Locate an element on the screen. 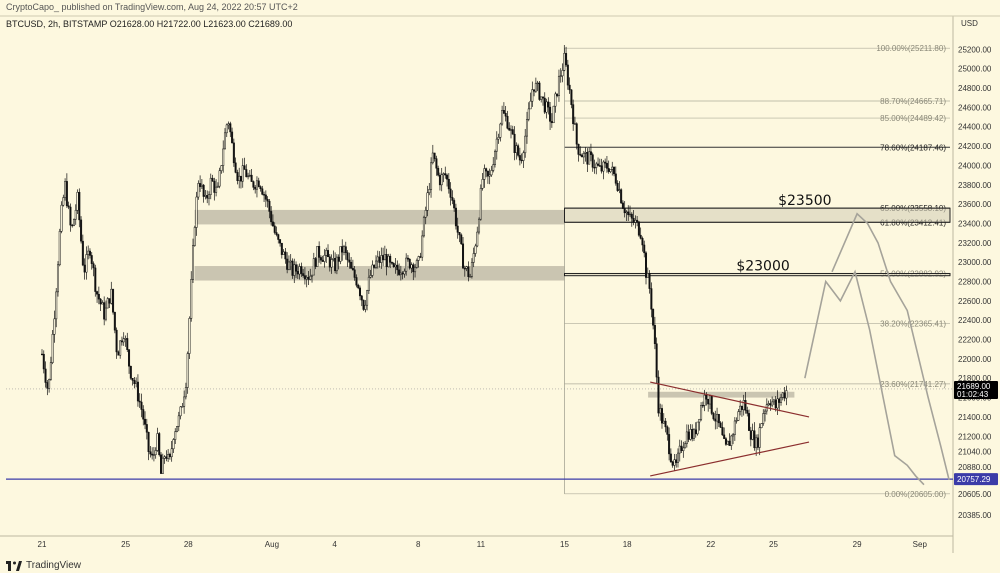 This screenshot has height=573, width=1000. price-tick-label: 21200.00 is located at coordinates (975, 436).